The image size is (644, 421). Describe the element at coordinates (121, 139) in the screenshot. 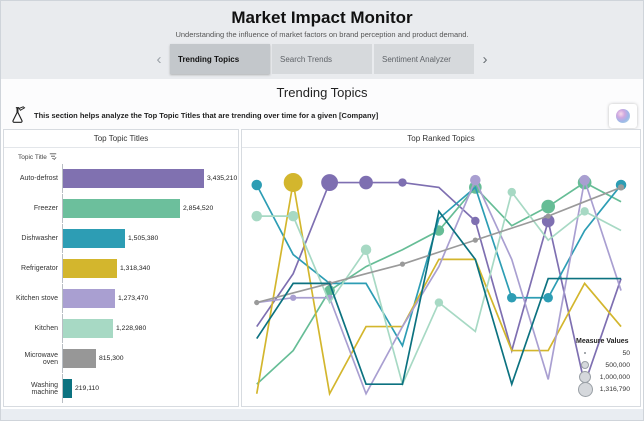

I see `bar-chart-title: Top Topic Titles` at that location.